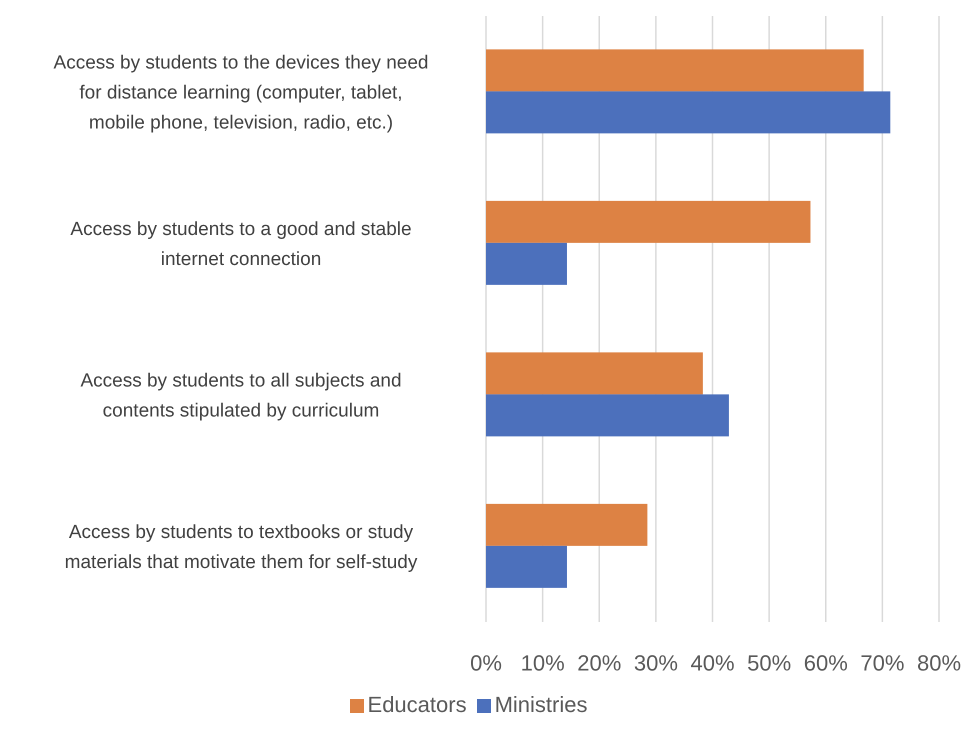 Image resolution: width=975 pixels, height=739 pixels. Describe the element at coordinates (599, 663) in the screenshot. I see `x-tick-label: 20%` at that location.